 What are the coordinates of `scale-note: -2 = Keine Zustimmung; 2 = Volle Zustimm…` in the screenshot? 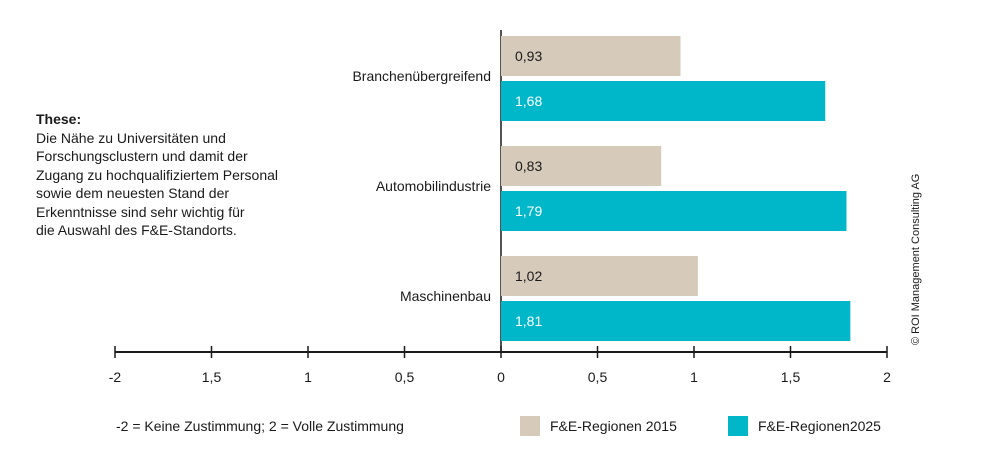 It's located at (260, 426).